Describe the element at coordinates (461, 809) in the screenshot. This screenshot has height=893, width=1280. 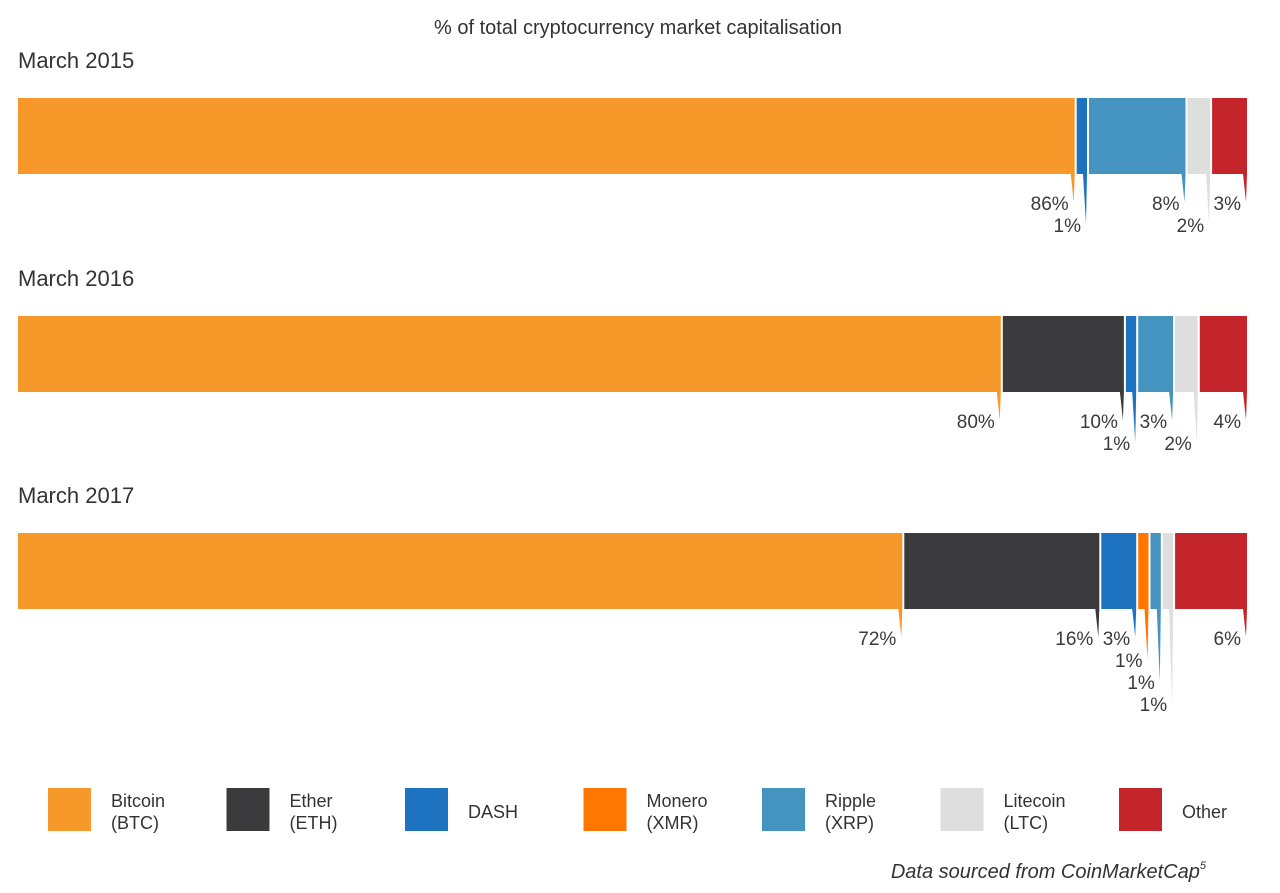
I see `legend-item: DASH` at that location.